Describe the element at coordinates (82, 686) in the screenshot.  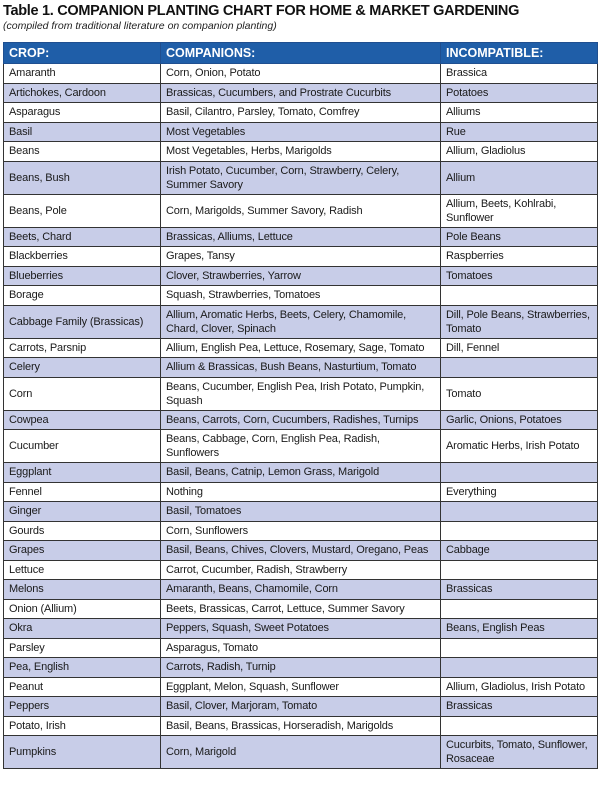
I see `crop-cell: Peanut` at that location.